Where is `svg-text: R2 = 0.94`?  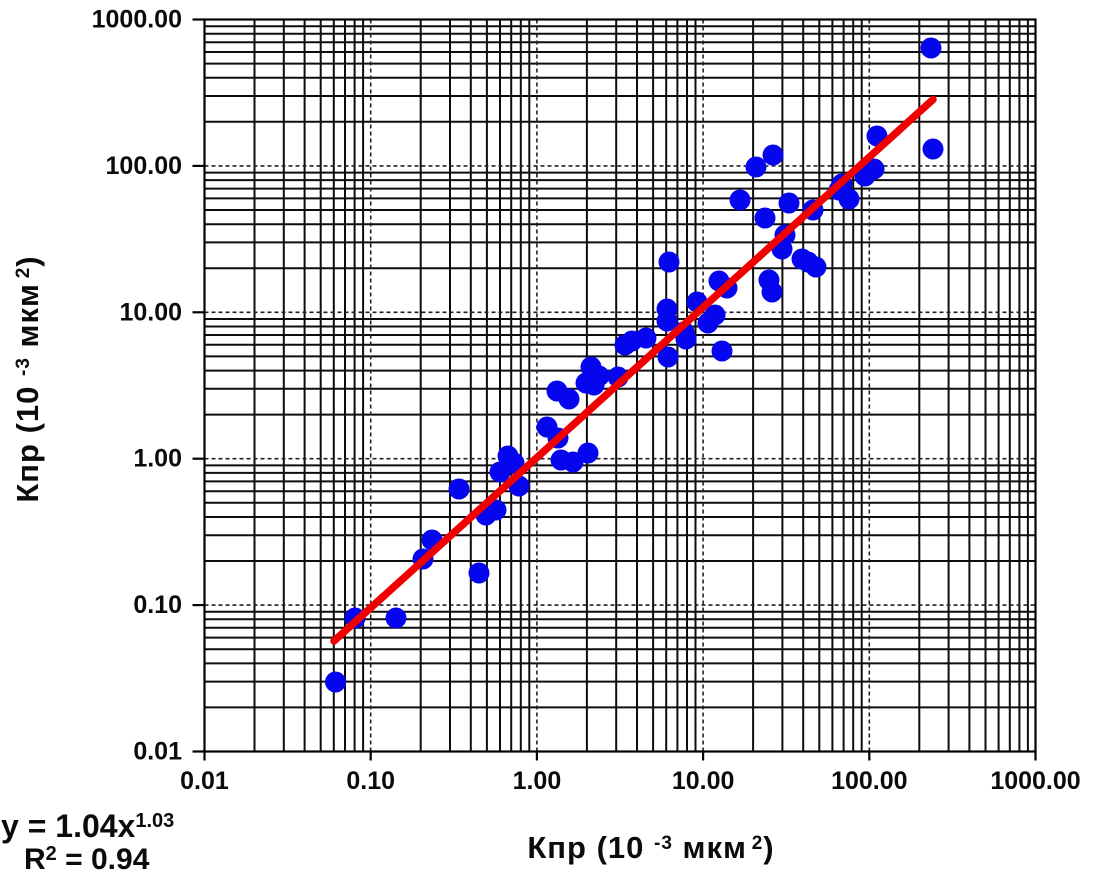 svg-text: R2 = 0.94 is located at coordinates (87, 859).